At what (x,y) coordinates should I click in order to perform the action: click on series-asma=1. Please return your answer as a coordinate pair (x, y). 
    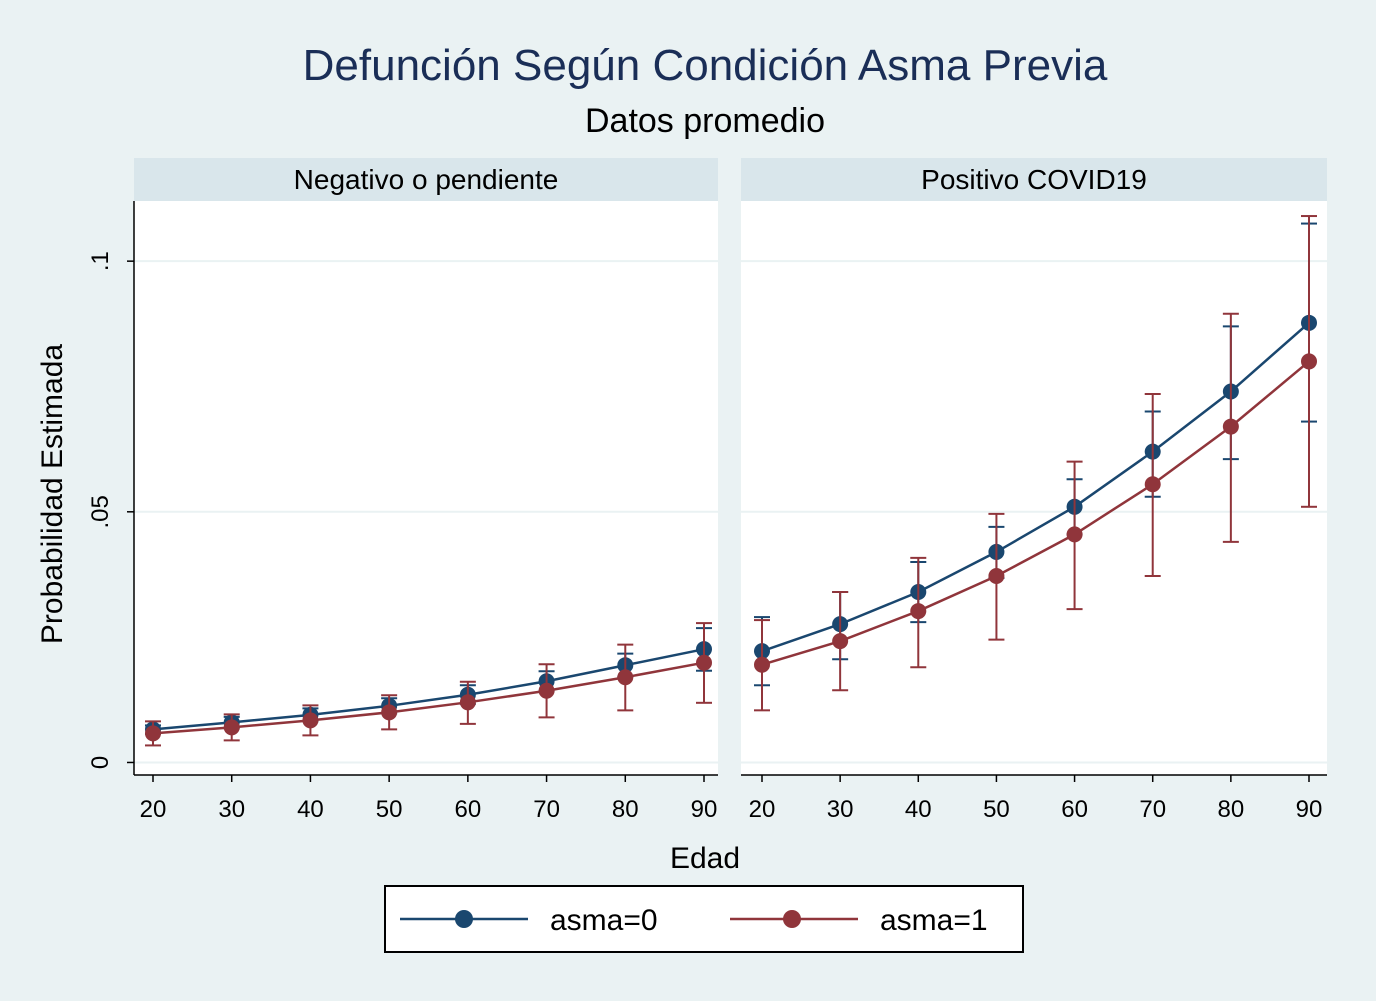
    Looking at the image, I should click on (428, 684).